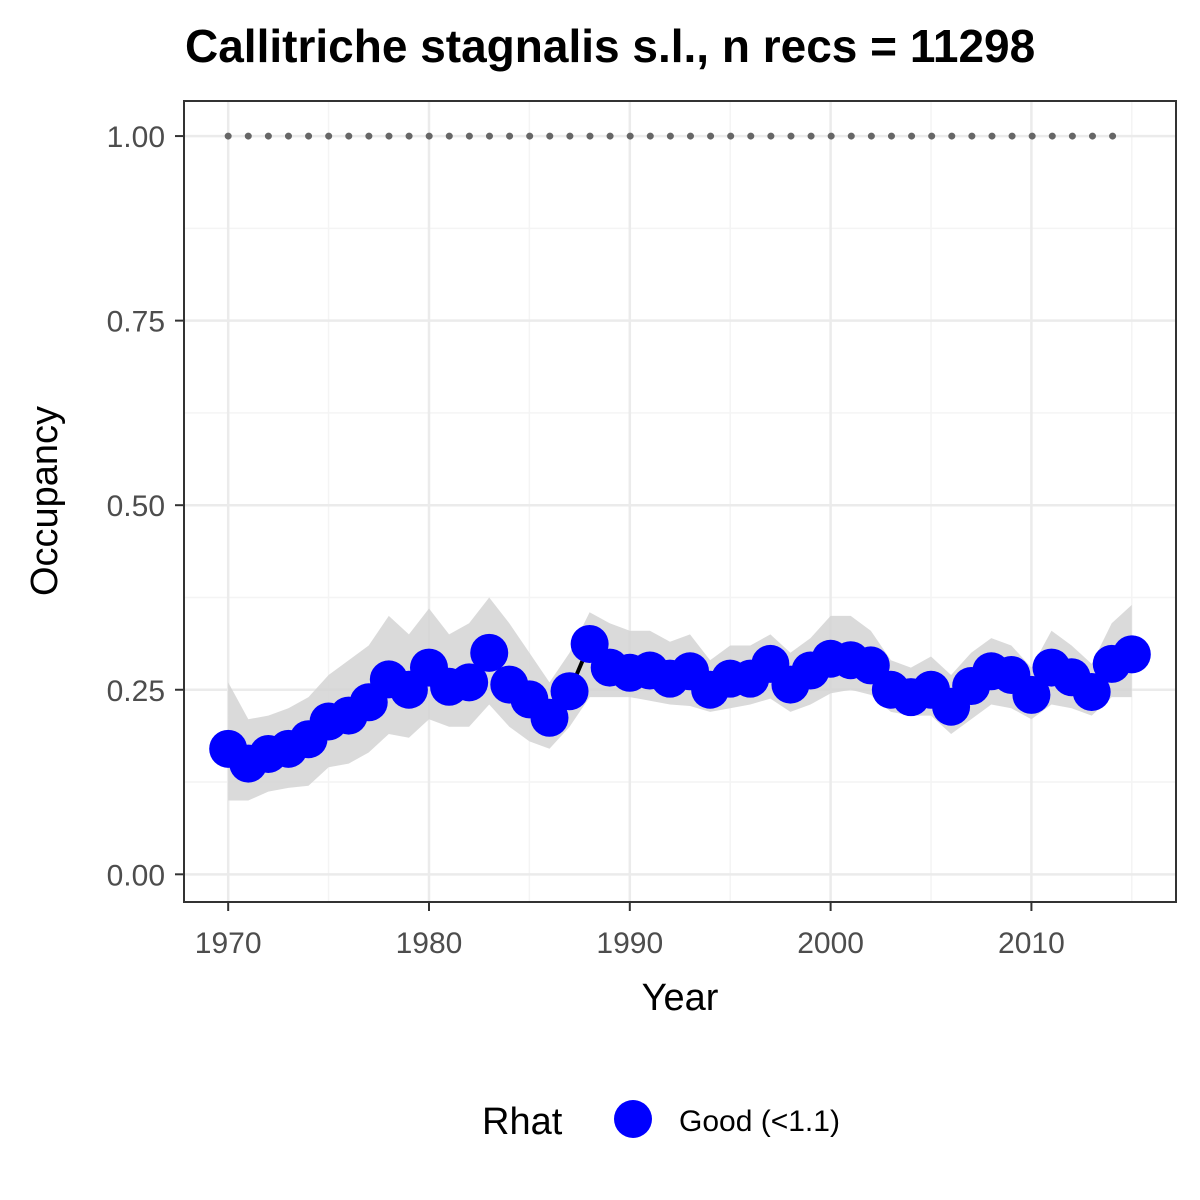  Describe the element at coordinates (522, 1122) in the screenshot. I see `legend-title: Rhat` at that location.